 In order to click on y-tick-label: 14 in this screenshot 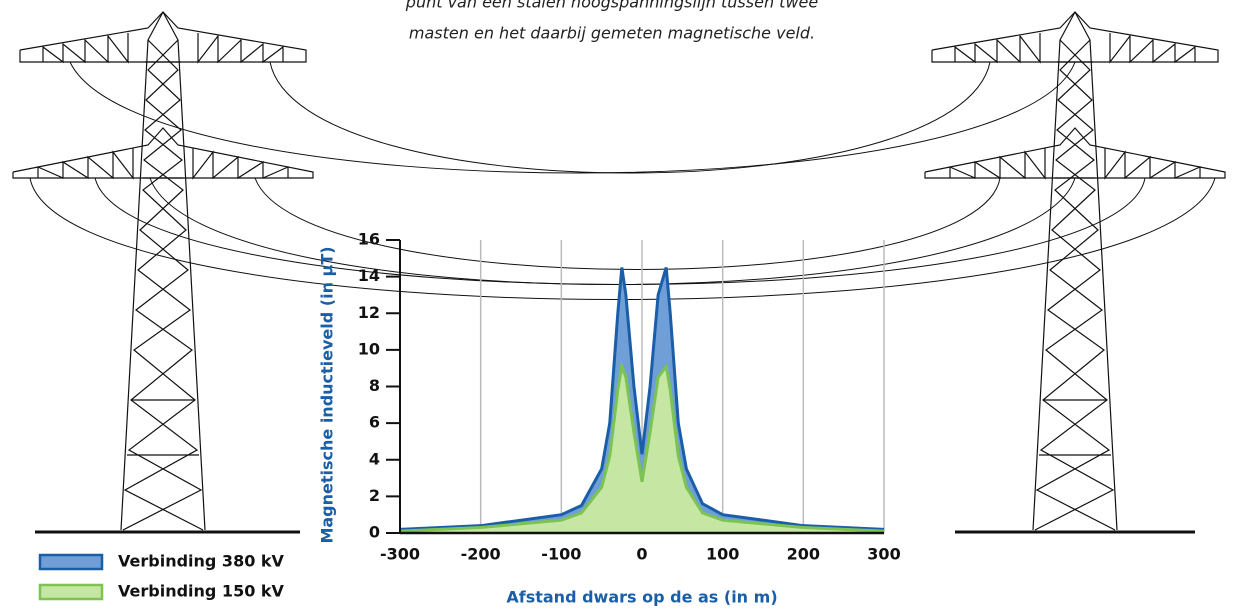, I will do `click(369, 275)`.